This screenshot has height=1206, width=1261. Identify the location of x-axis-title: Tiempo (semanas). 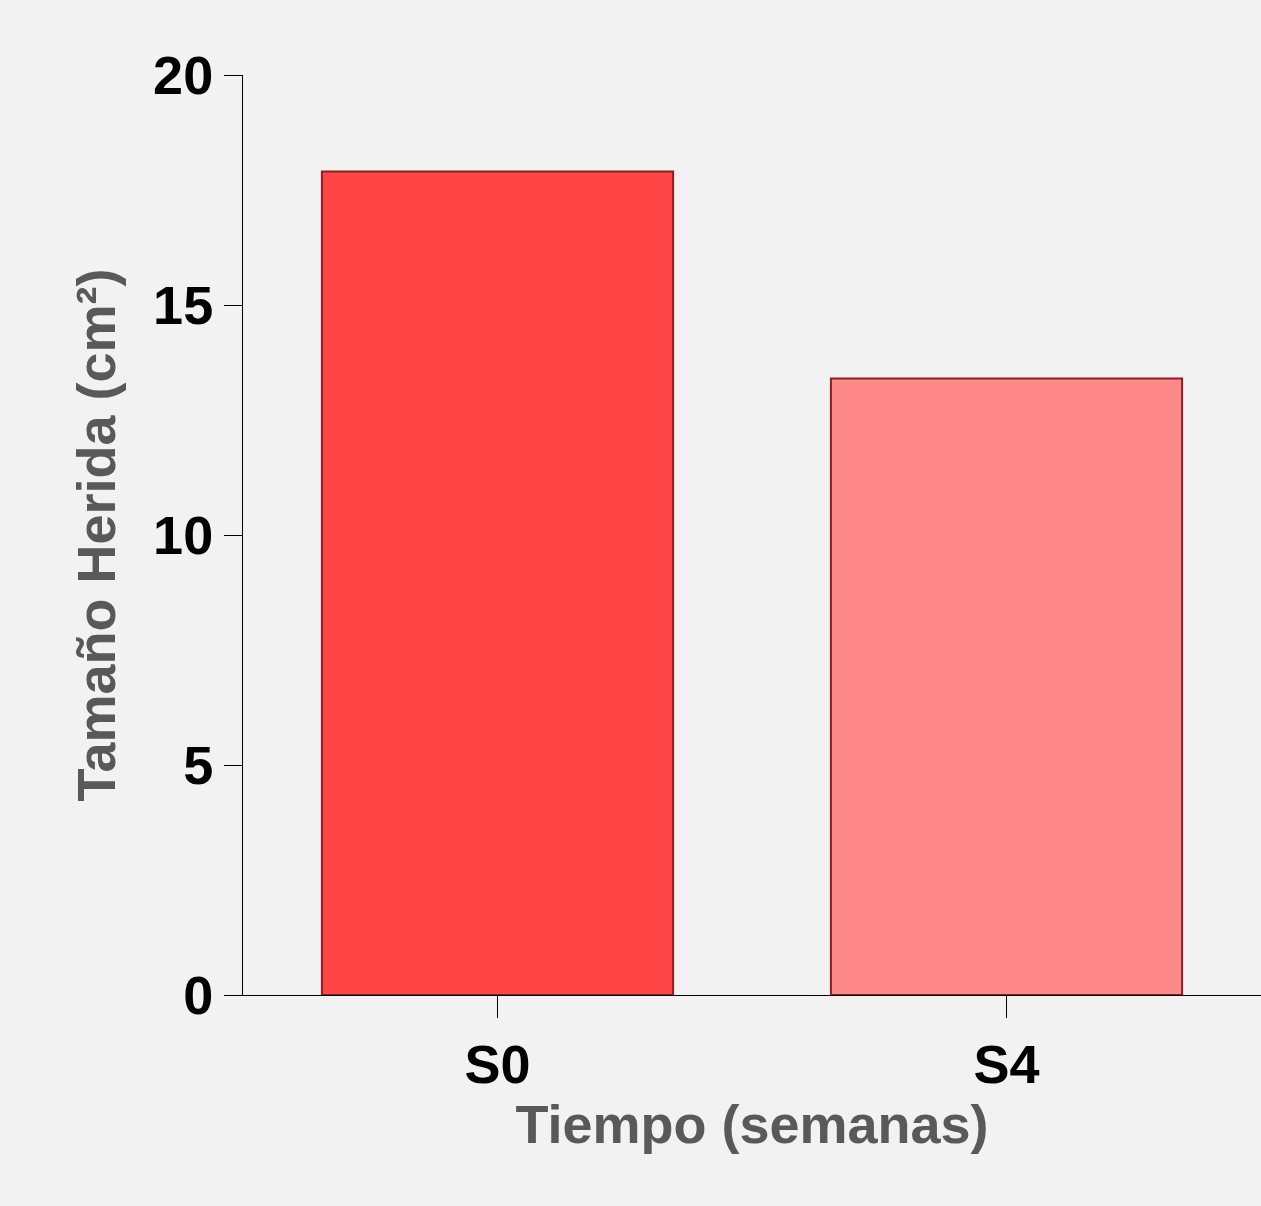
(752, 1123).